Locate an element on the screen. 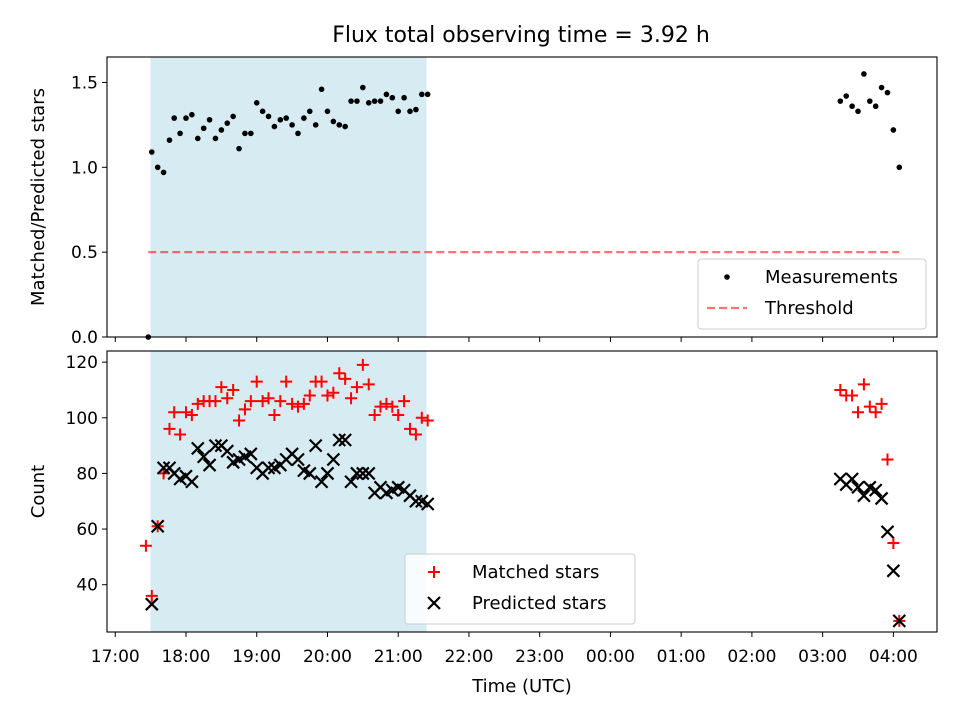  x-tick-label: 21:00 is located at coordinates (398, 657).